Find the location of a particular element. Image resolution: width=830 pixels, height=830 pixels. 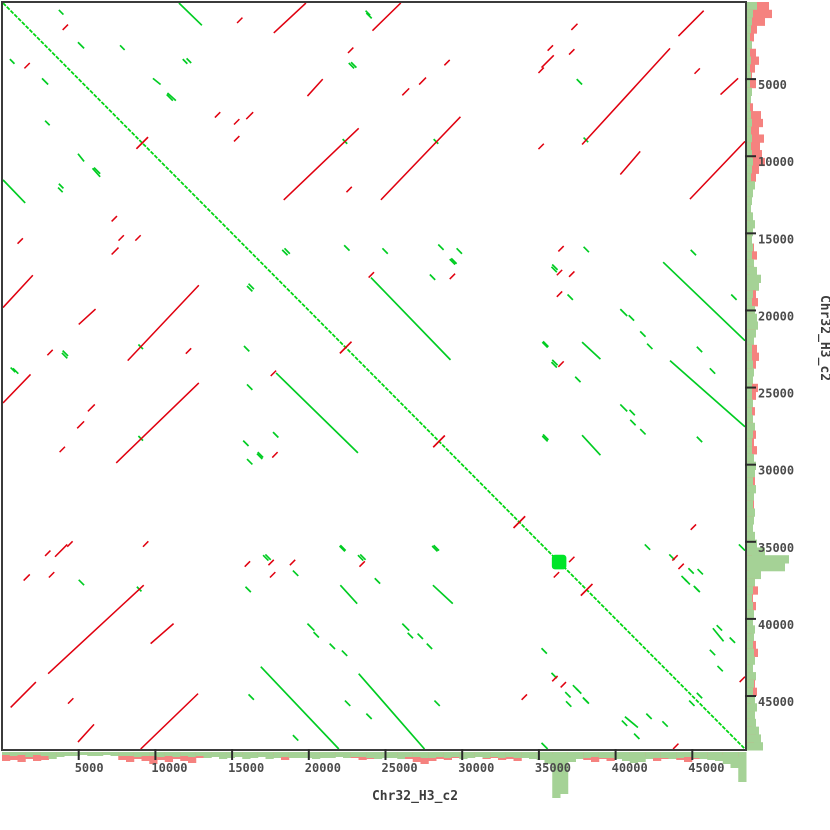

y-tick-label: 35000 is located at coordinates (776, 548).